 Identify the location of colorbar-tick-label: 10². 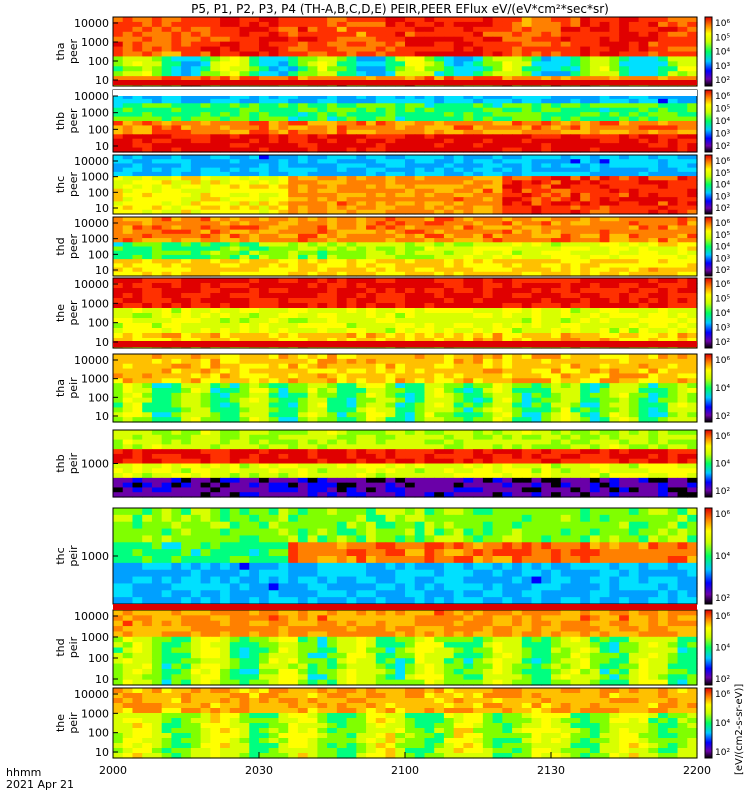
(722, 147).